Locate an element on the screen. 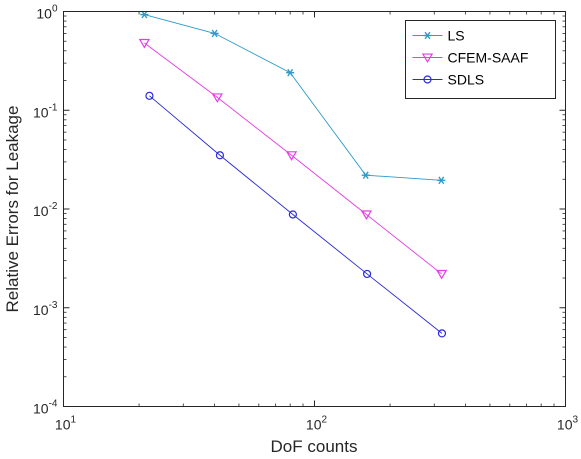 The width and height of the screenshot is (581, 459). legend-label-2: SDLS is located at coordinates (466, 80).